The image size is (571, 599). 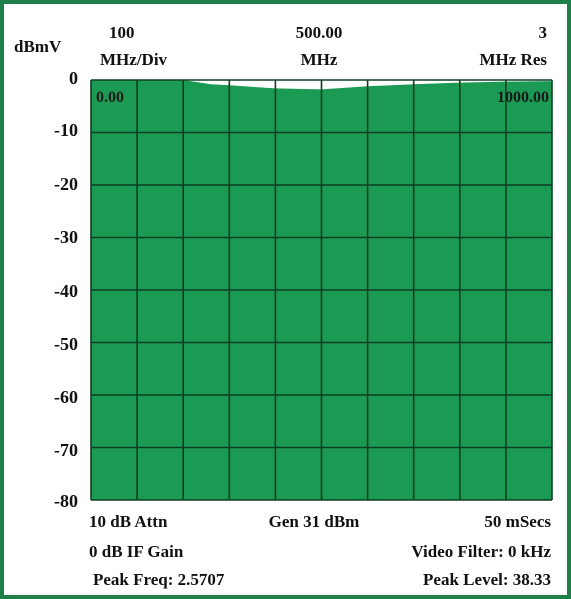 What do you see at coordinates (523, 97) in the screenshot?
I see `x-end-label: 1000.00` at bounding box center [523, 97].